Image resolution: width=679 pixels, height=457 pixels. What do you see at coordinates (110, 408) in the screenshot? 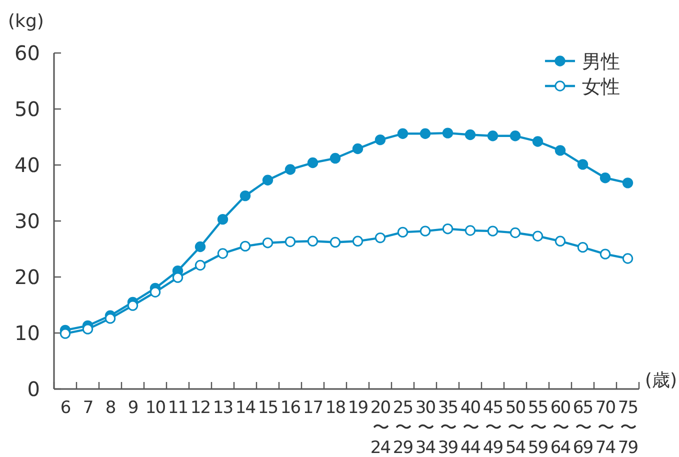
I see `x-tick-label: 8` at bounding box center [110, 408].